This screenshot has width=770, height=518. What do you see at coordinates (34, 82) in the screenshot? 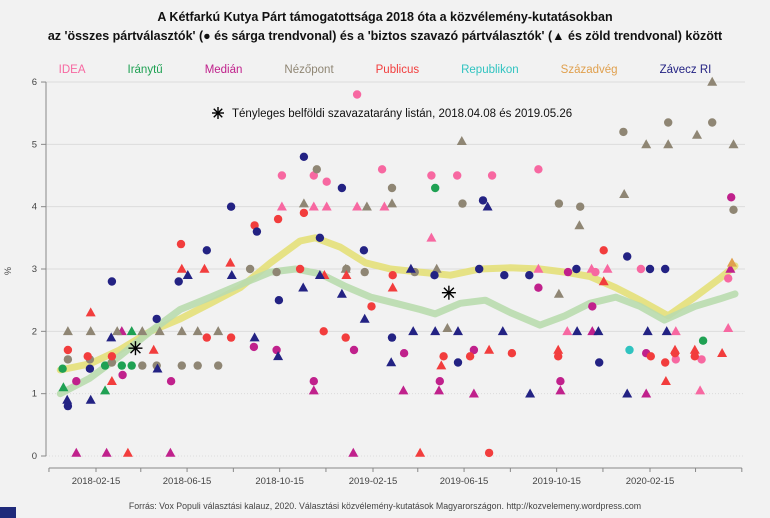
I see `y-tick-label: 6` at bounding box center [34, 82].